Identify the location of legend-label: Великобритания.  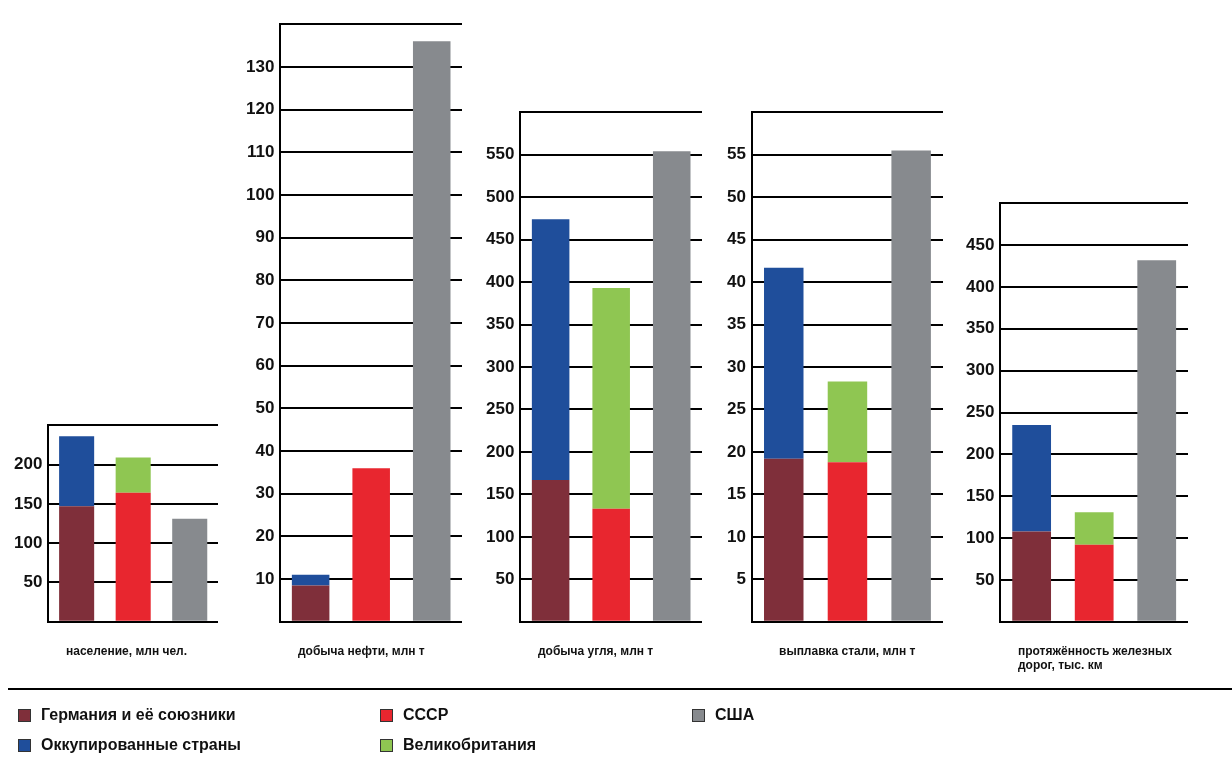
(470, 745).